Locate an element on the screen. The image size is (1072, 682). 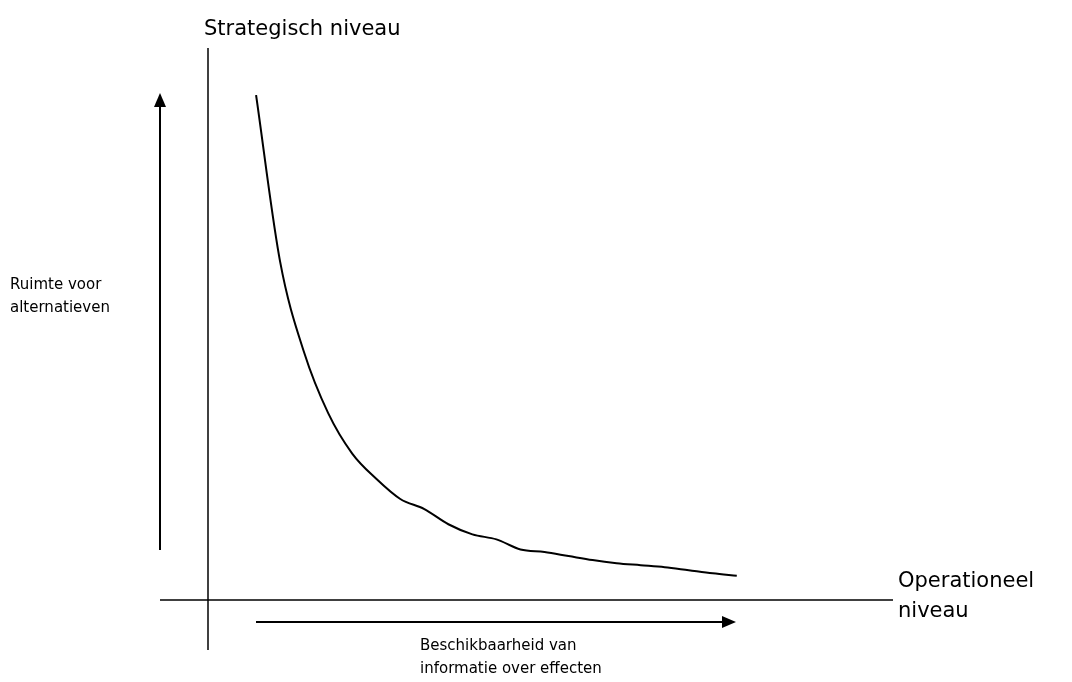
y-axis-title: Strategisch niveau is located at coordinates (302, 28).